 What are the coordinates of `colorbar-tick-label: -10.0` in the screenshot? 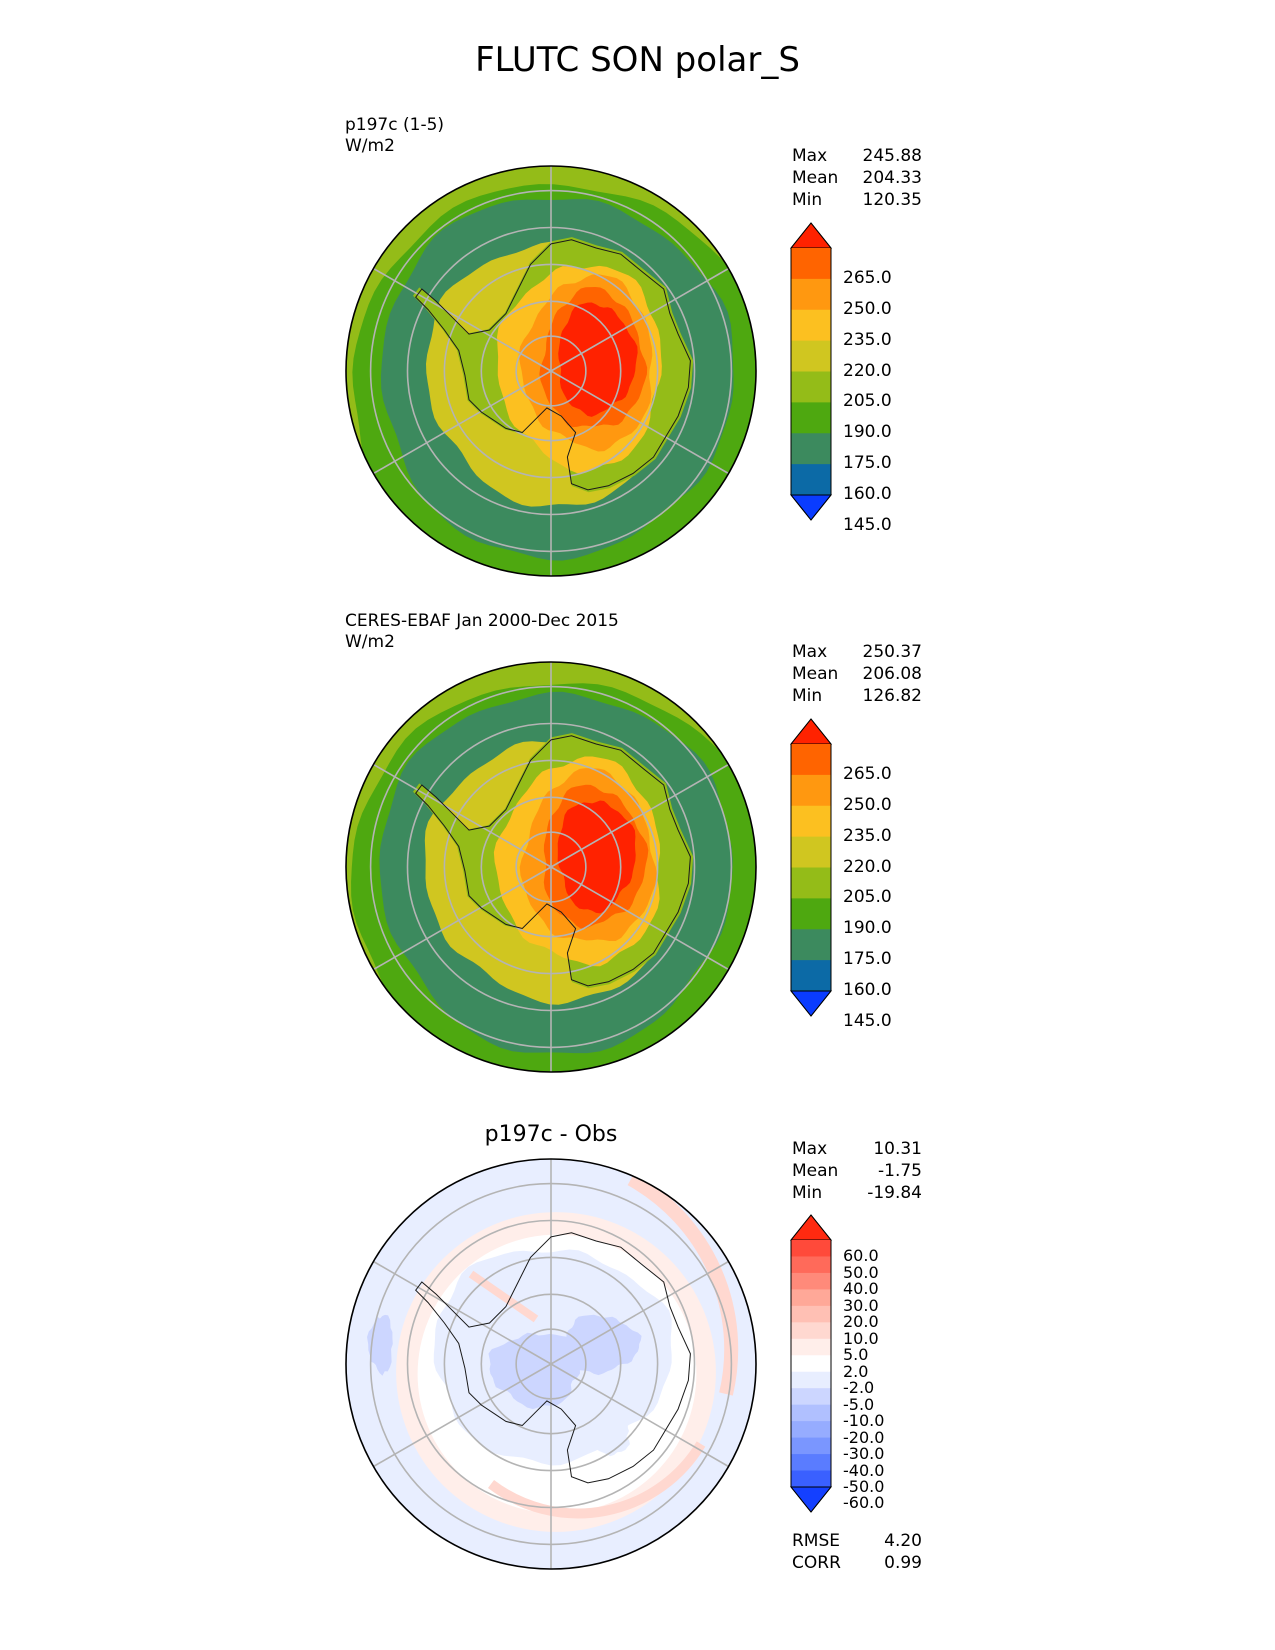 It's located at (864, 1421).